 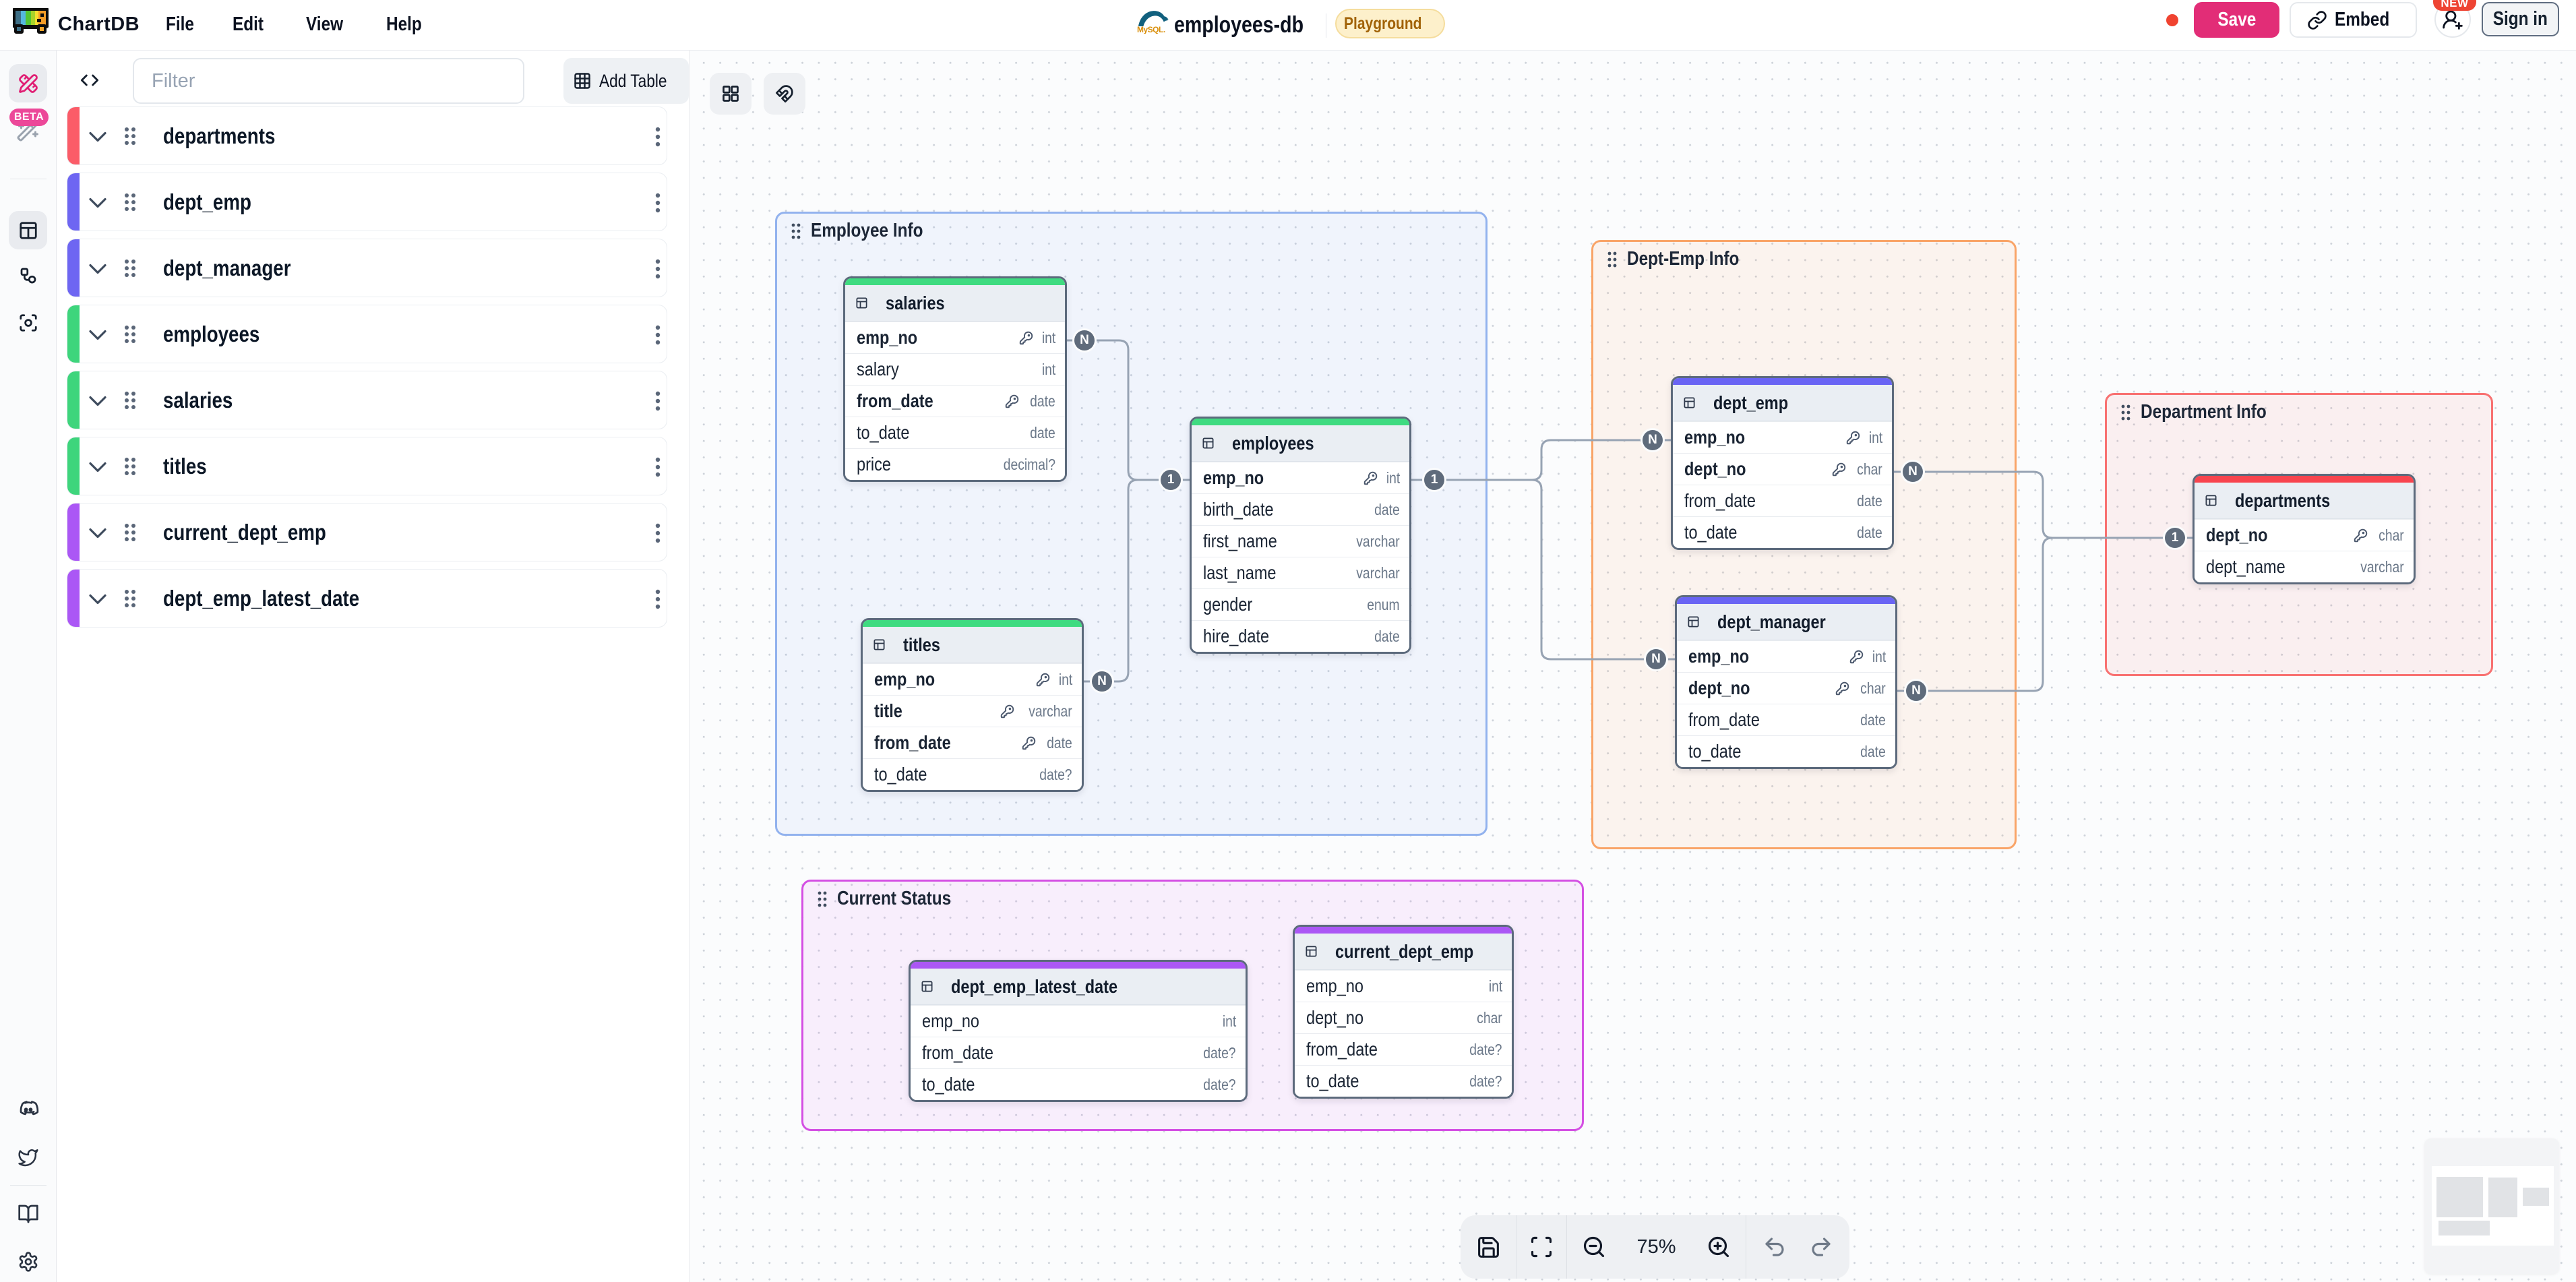 What do you see at coordinates (1151, 29) in the screenshot?
I see `svg-text: MySQL.` at bounding box center [1151, 29].